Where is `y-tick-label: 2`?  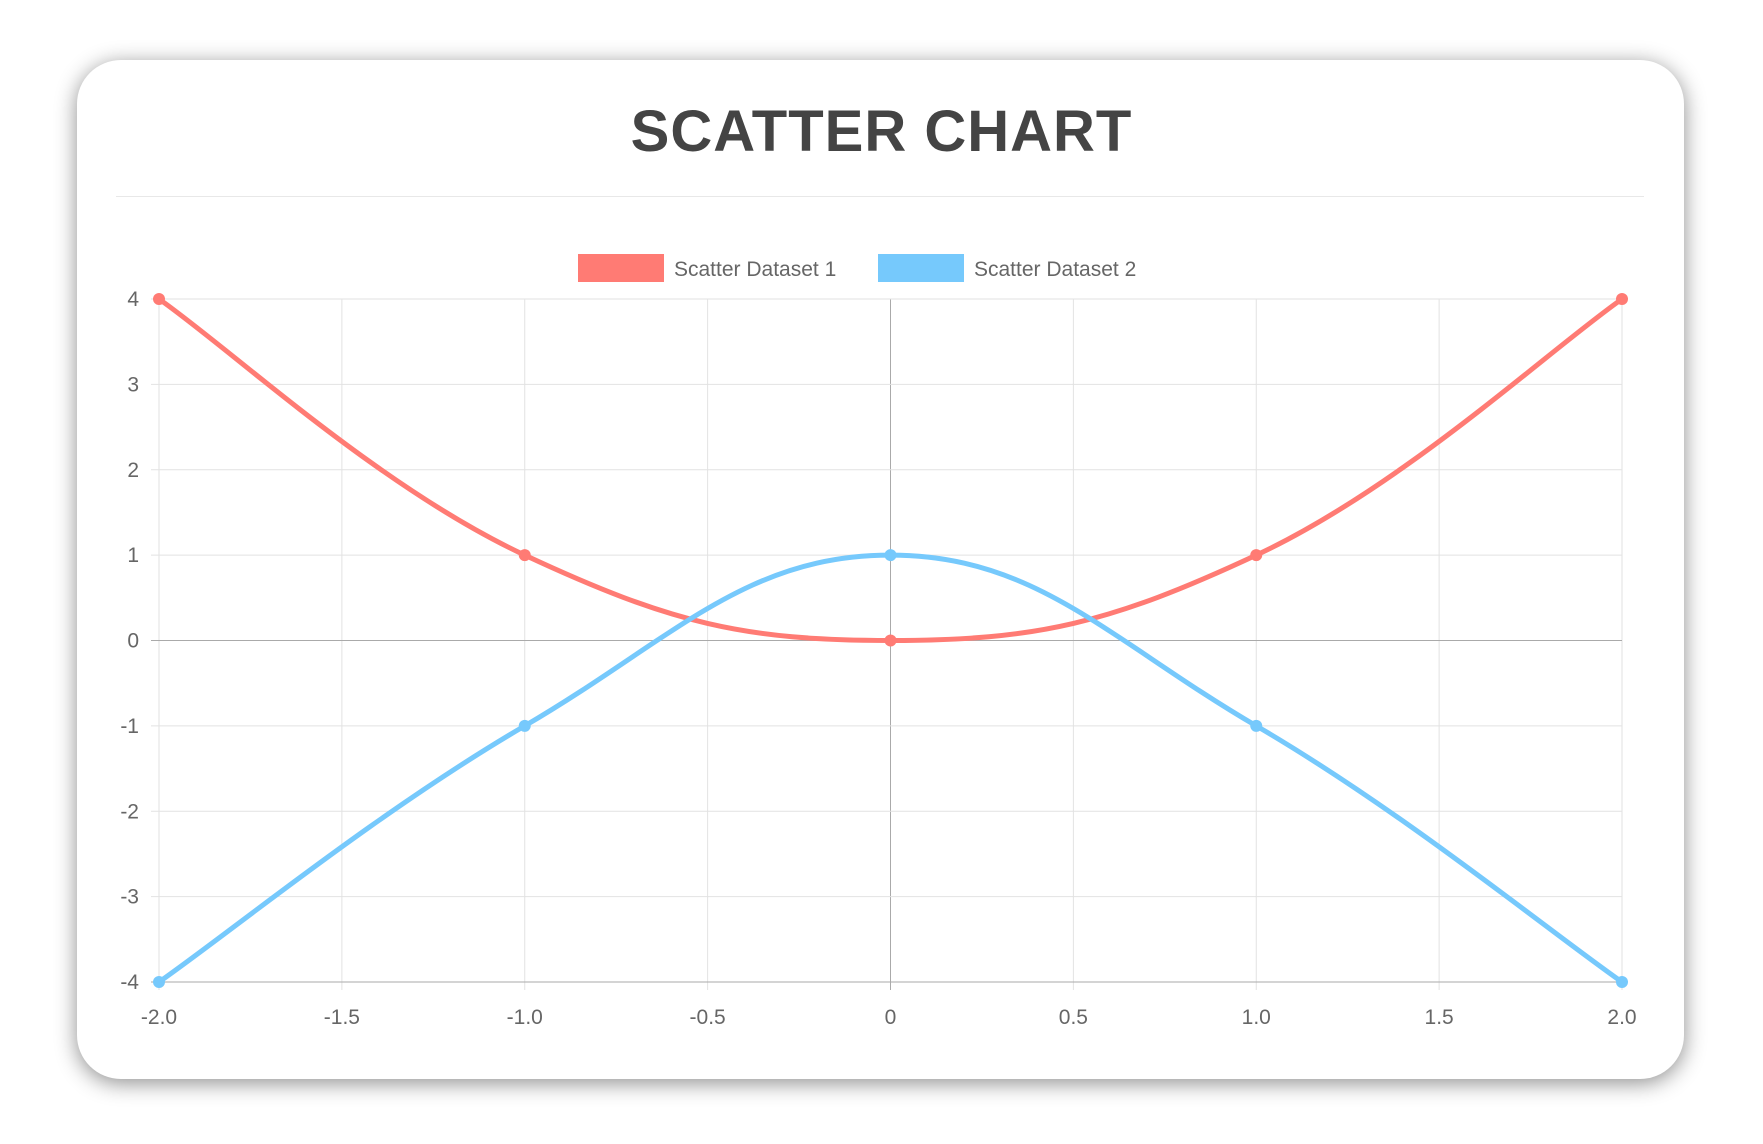 y-tick-label: 2 is located at coordinates (133, 470).